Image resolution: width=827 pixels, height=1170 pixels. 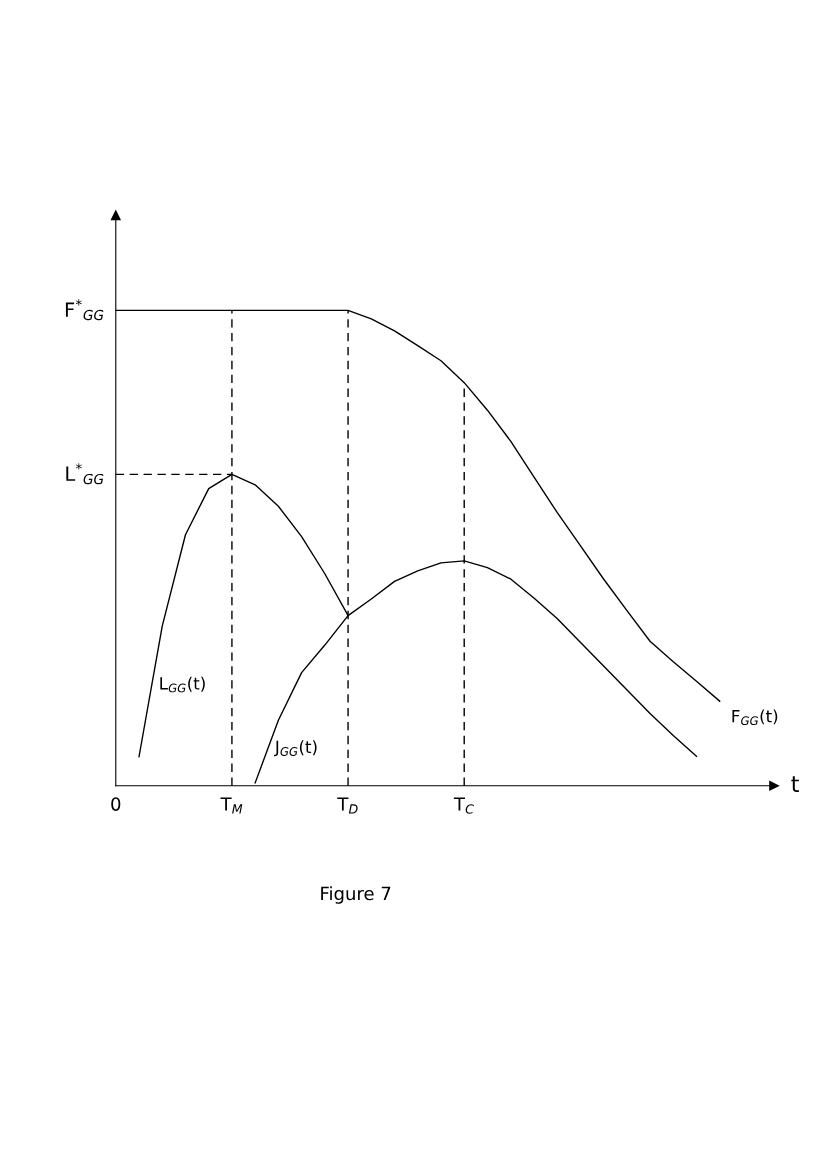 I want to click on series-label: L$_{GG}$(t), so click(x=182, y=684).